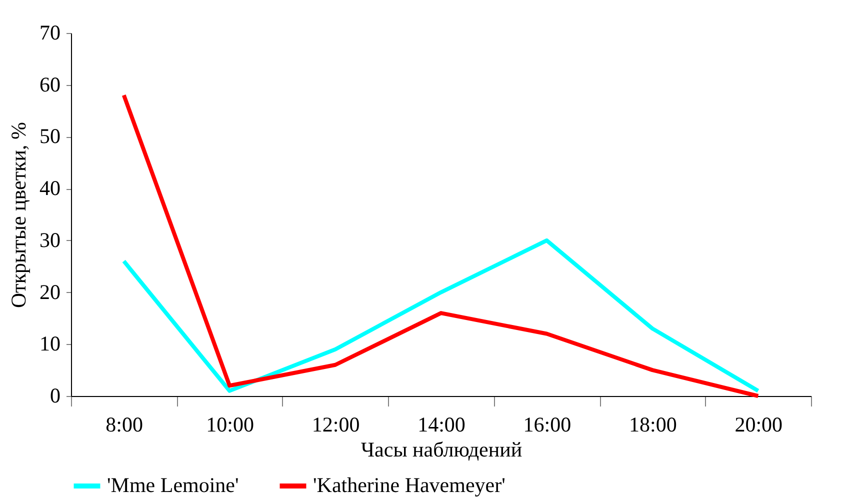 The image size is (850, 501). What do you see at coordinates (173, 485) in the screenshot?
I see `legend-label: 'Mme Lemoine'` at bounding box center [173, 485].